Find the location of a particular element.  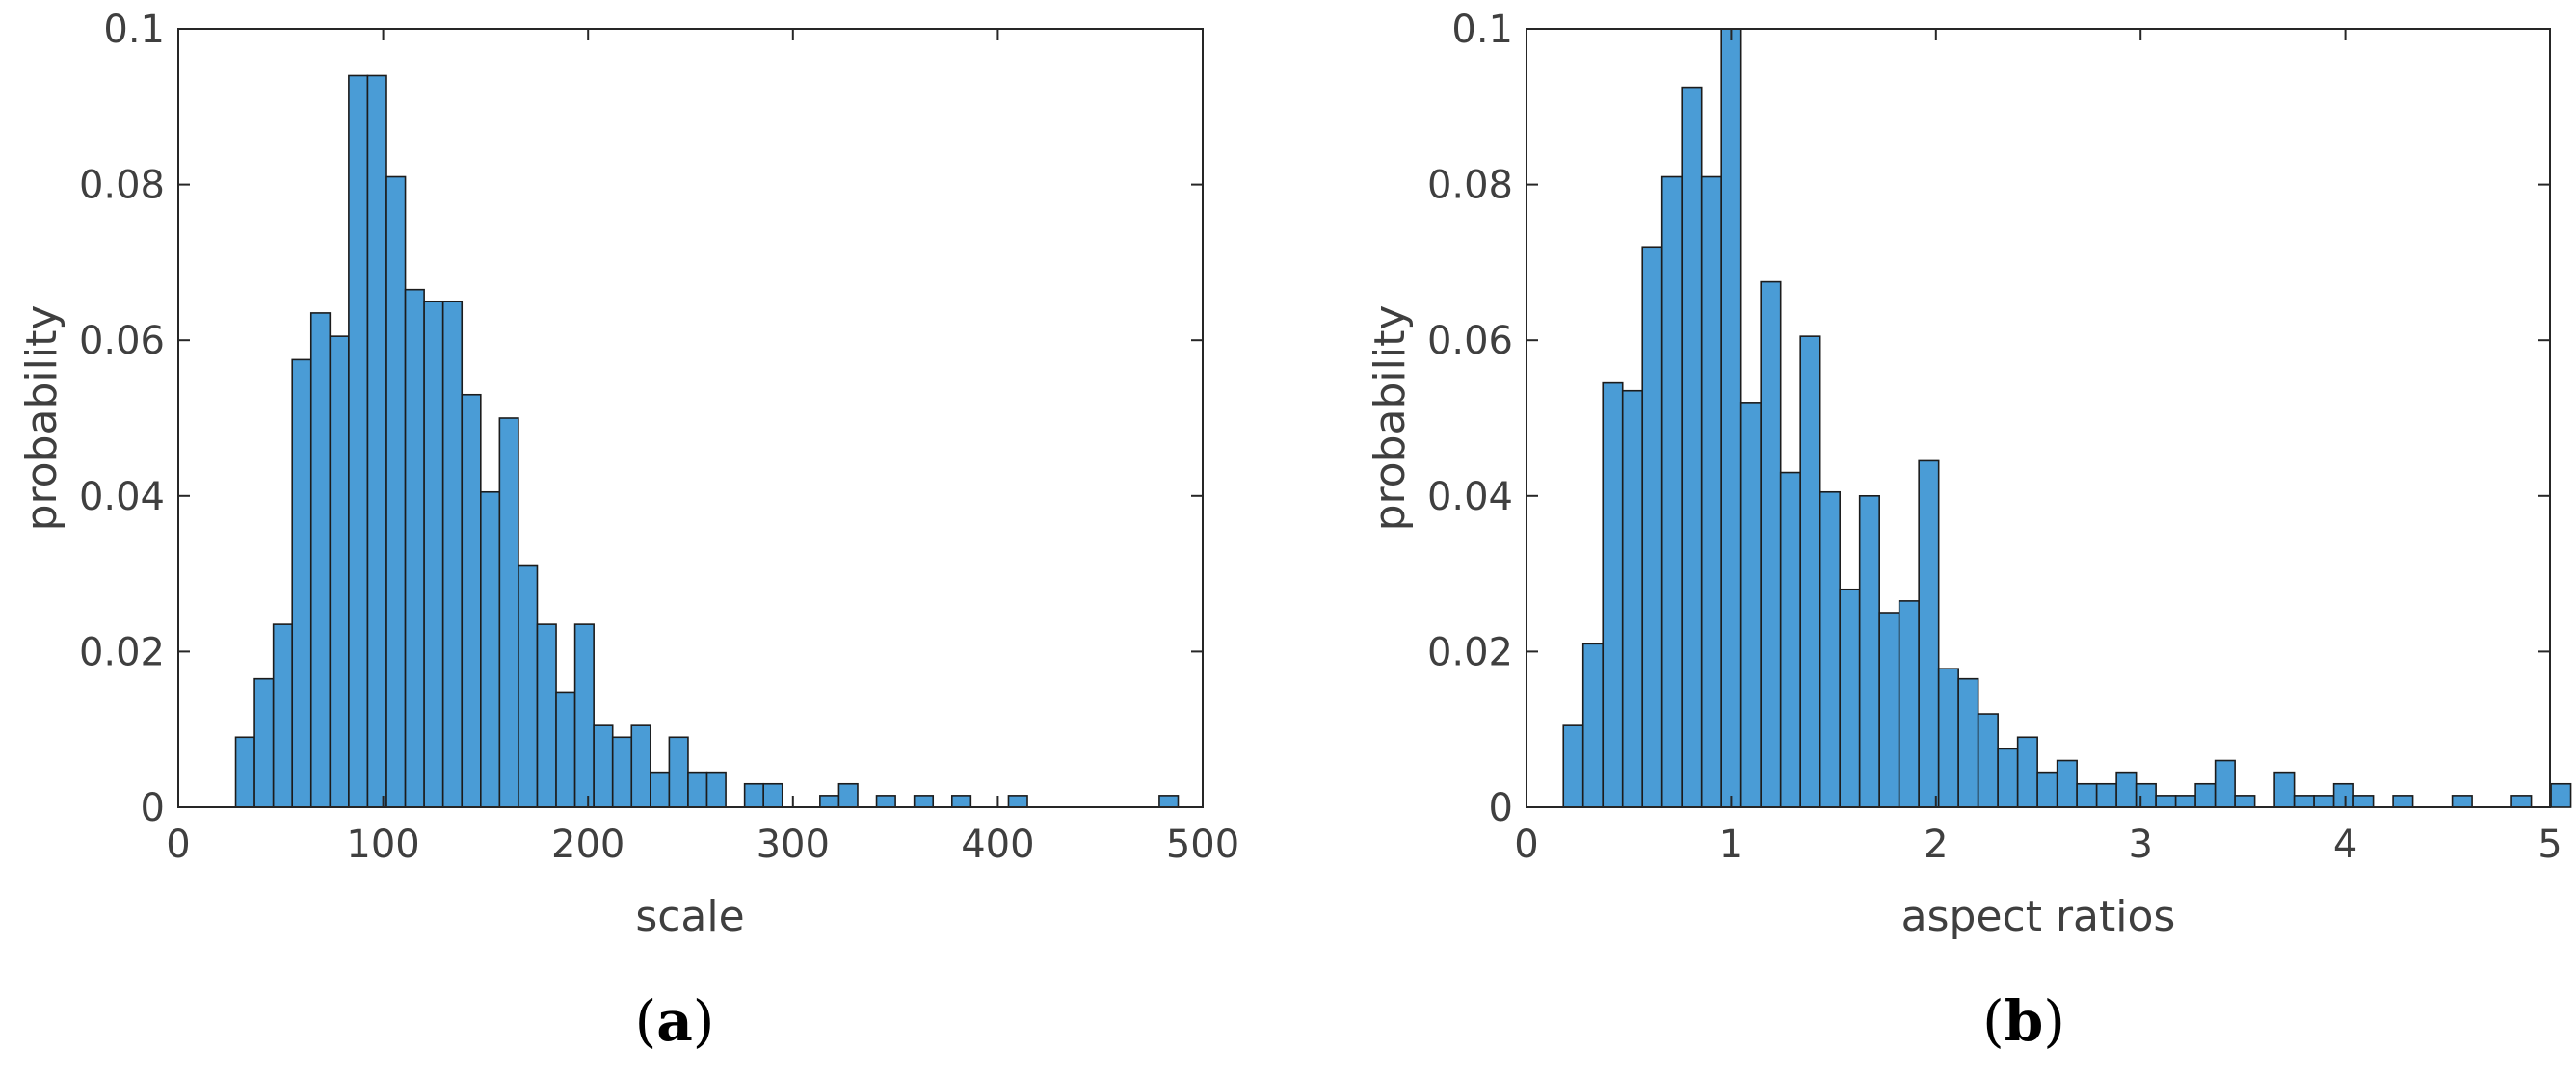

y-tick-label-b-2: 0.04 is located at coordinates (1470, 497).